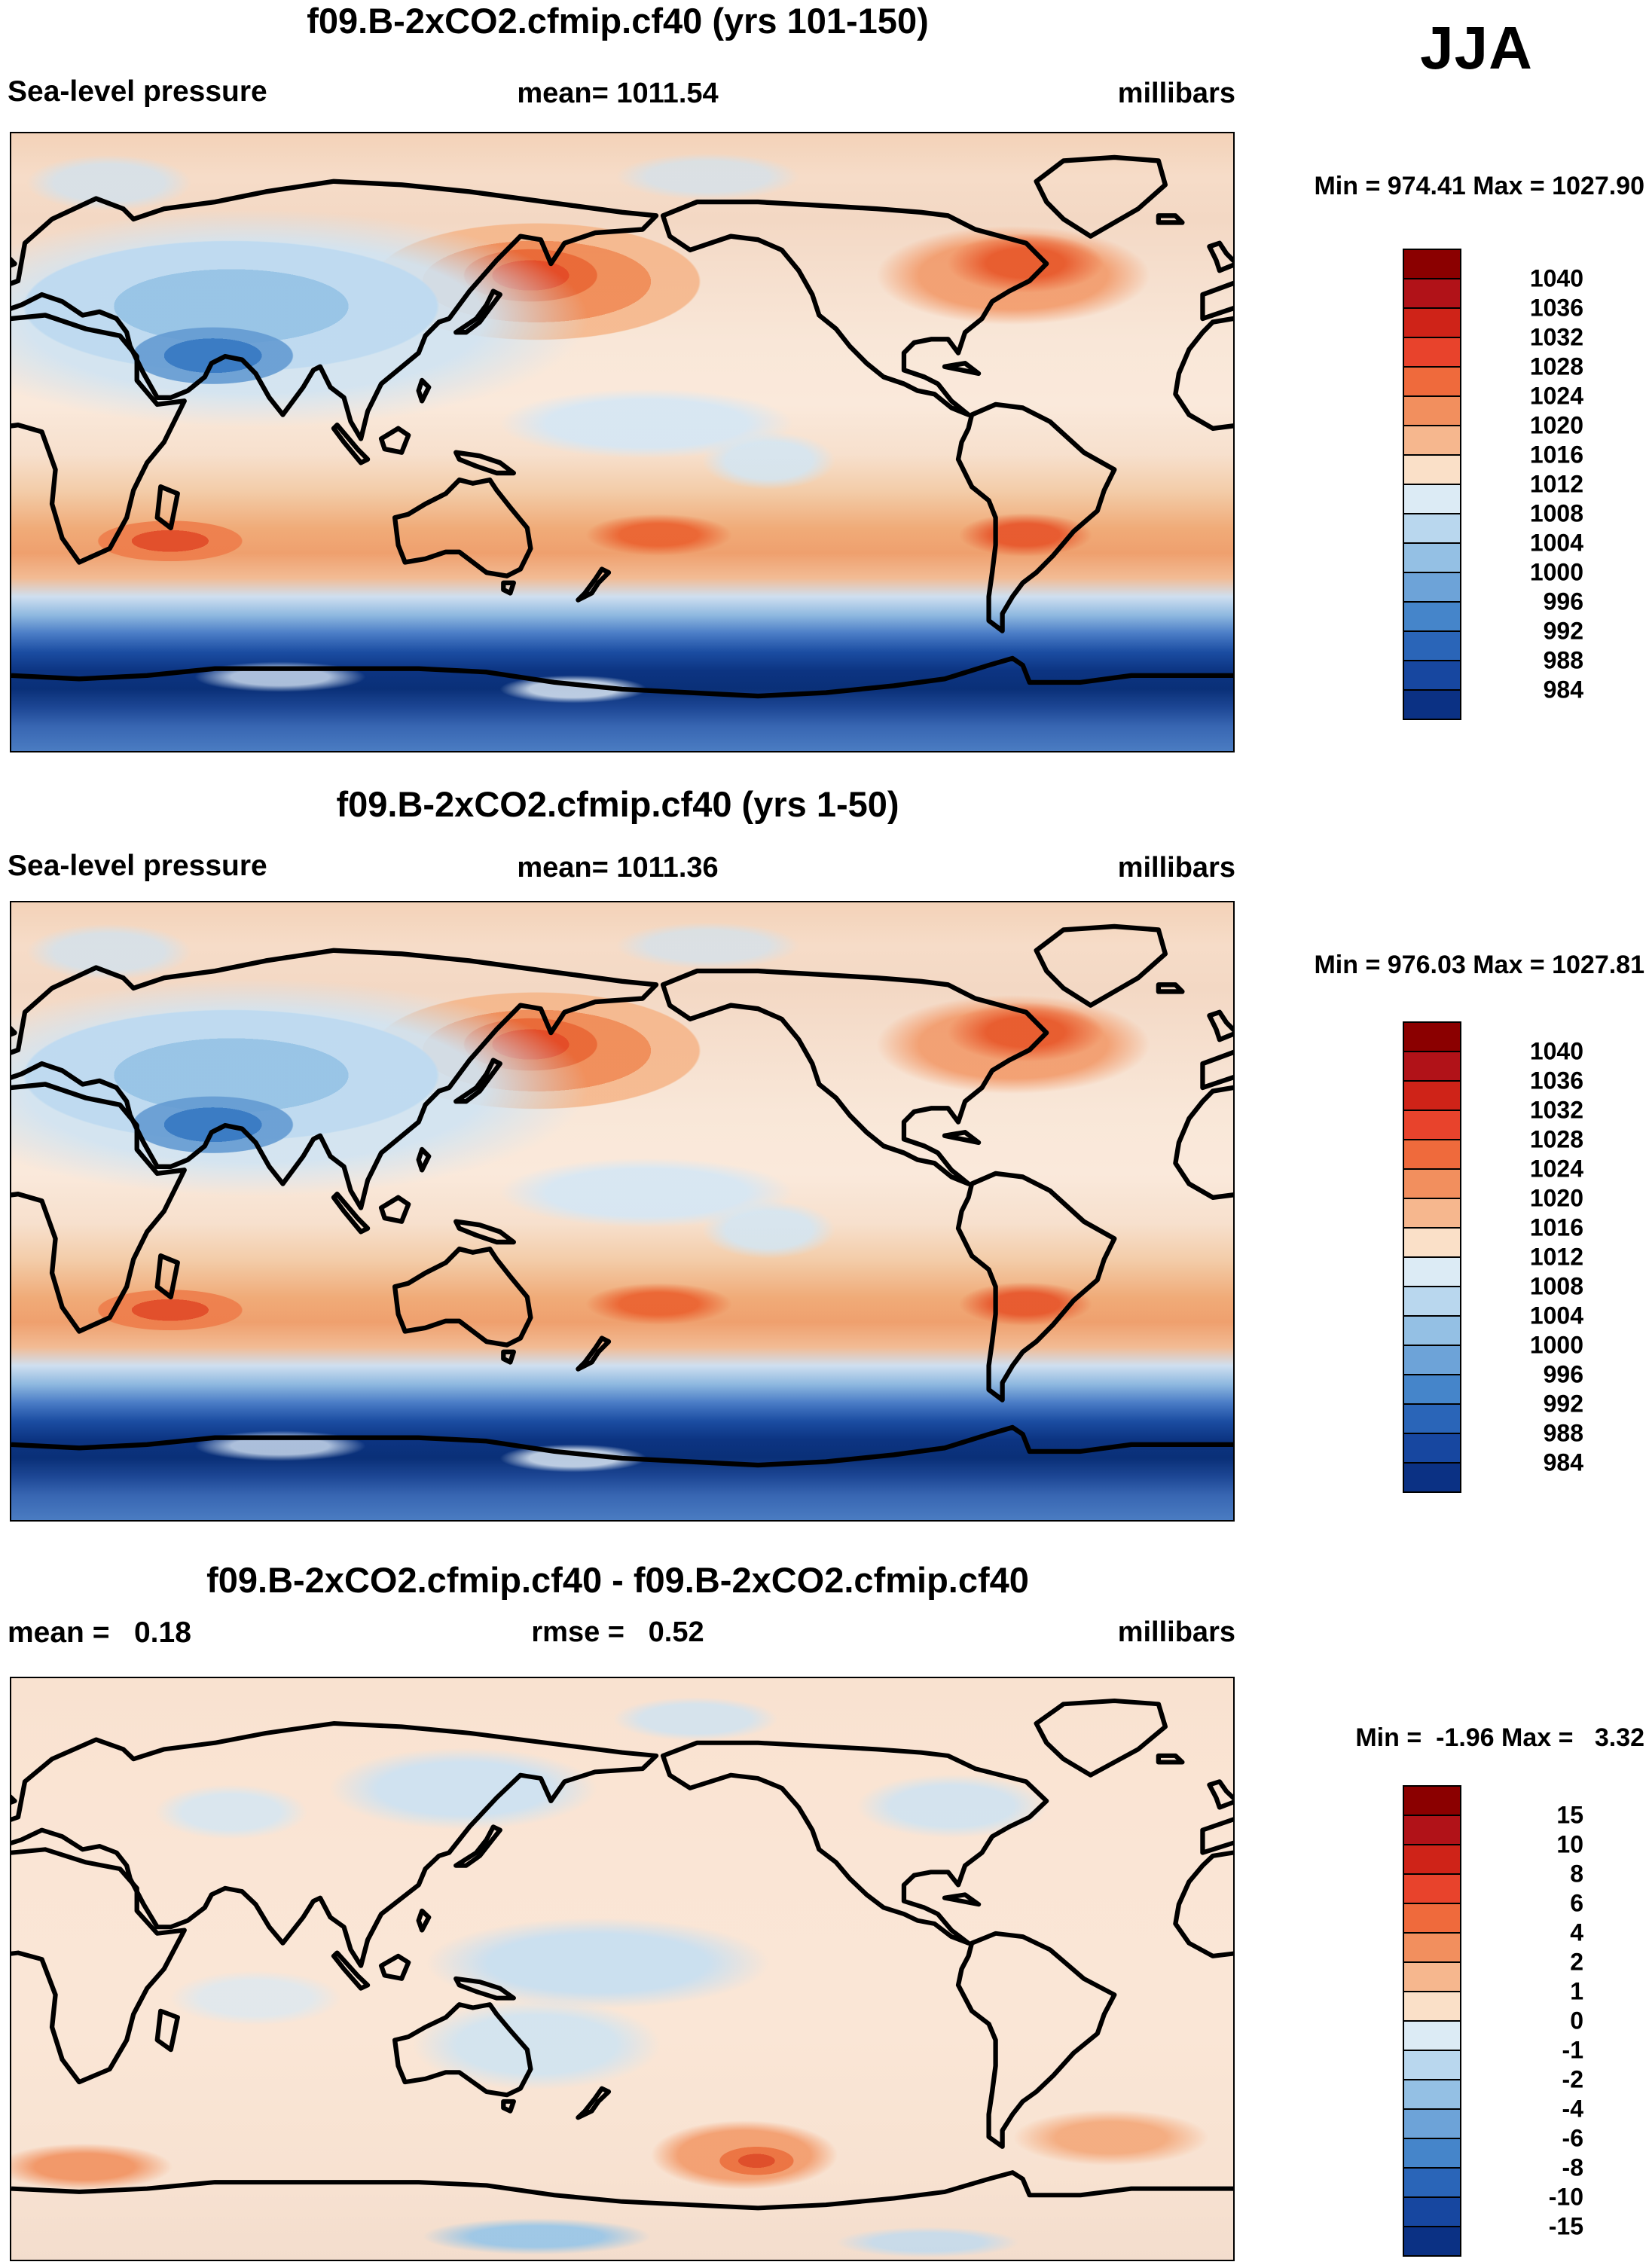 This screenshot has width=1649, height=2268. I want to click on panel2-title: f09.B-2xCO2.cfmip.cf40 (yrs 1-50), so click(617, 804).